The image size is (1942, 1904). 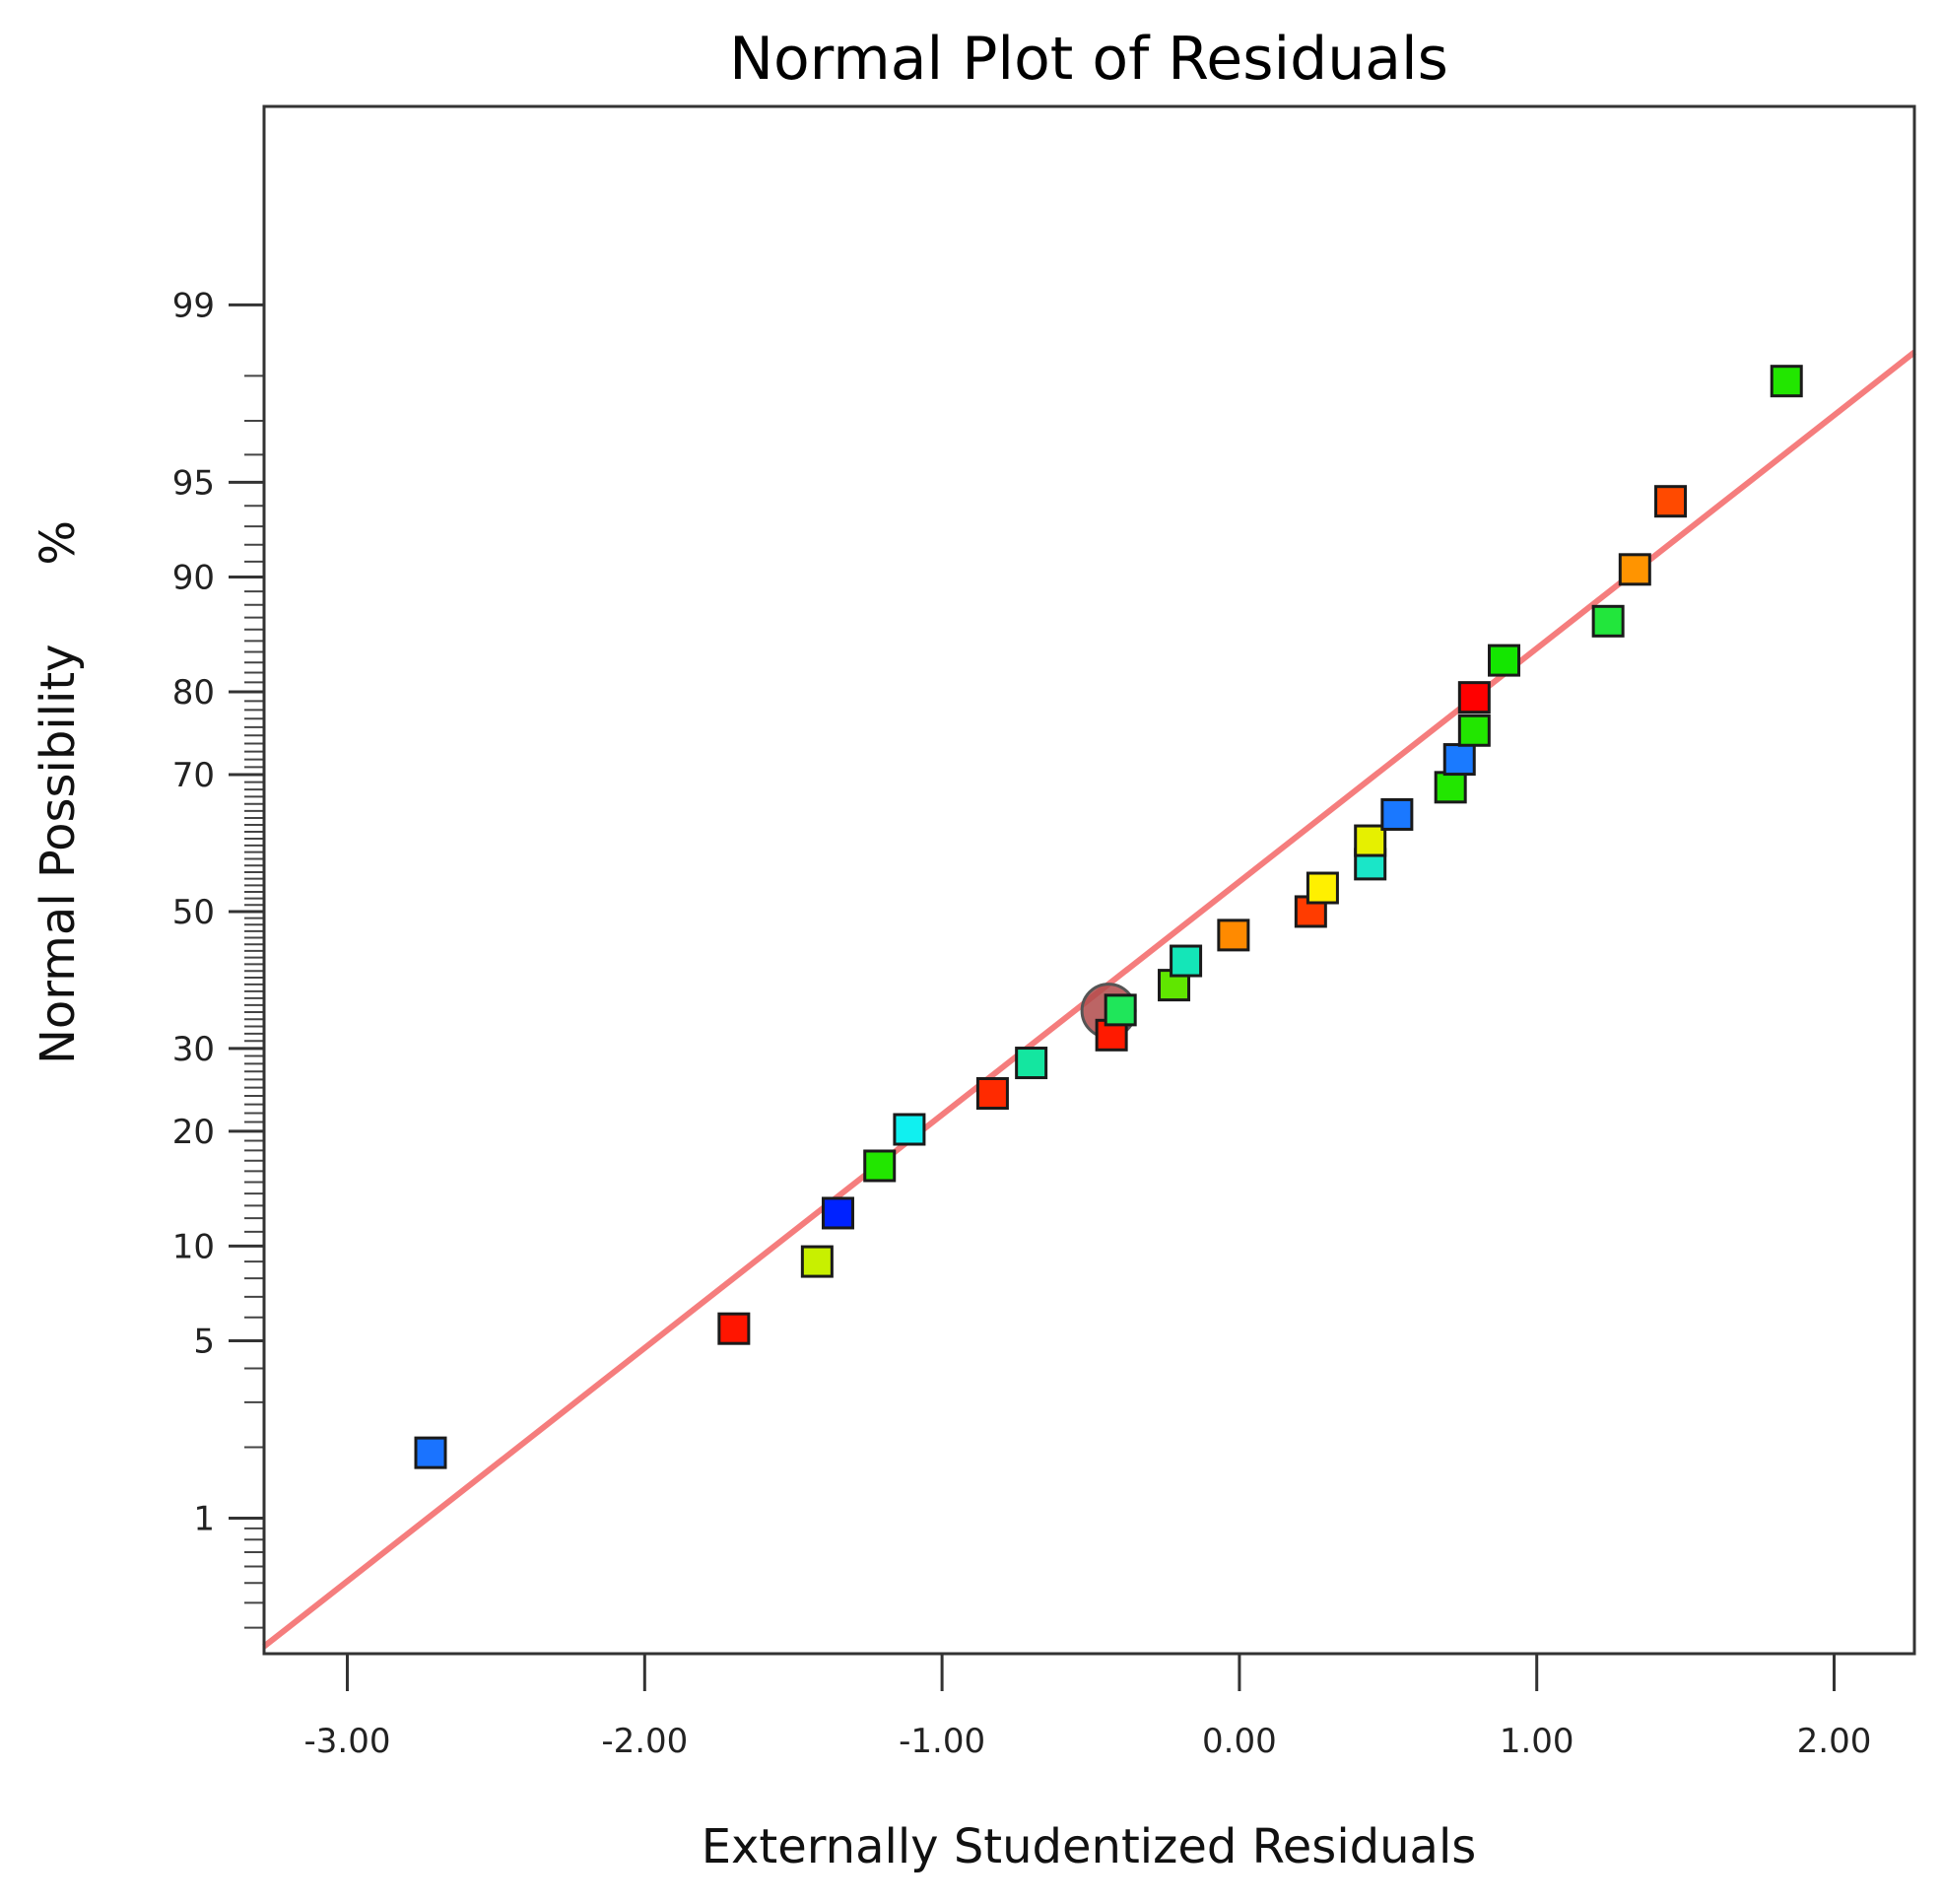 What do you see at coordinates (644, 1741) in the screenshot?
I see `x-tick-label: -2.00` at bounding box center [644, 1741].